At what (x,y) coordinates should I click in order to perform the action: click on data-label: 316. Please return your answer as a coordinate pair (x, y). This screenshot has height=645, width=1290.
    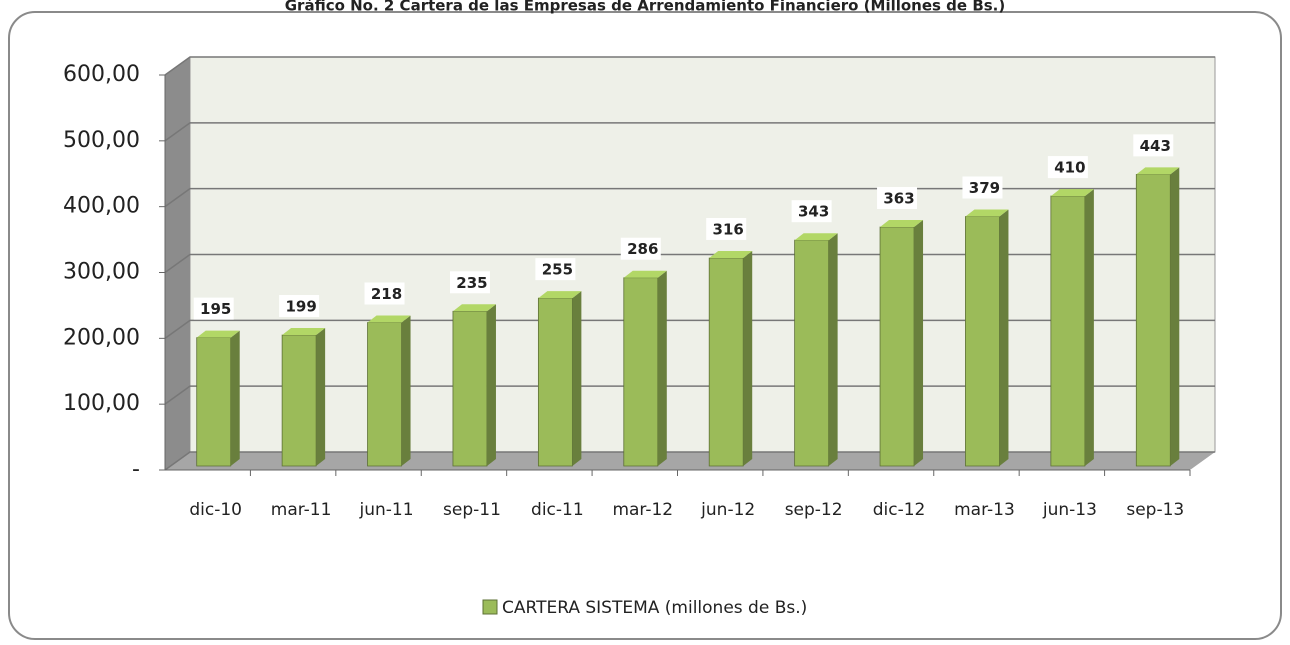
    Looking at the image, I should click on (728, 229).